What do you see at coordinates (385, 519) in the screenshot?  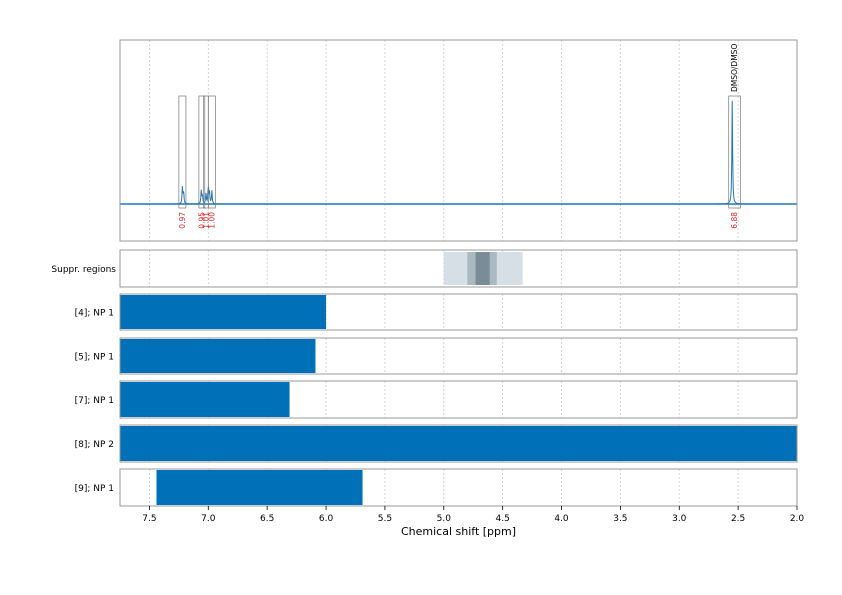 I see `x-tick-label: 5.5` at bounding box center [385, 519].